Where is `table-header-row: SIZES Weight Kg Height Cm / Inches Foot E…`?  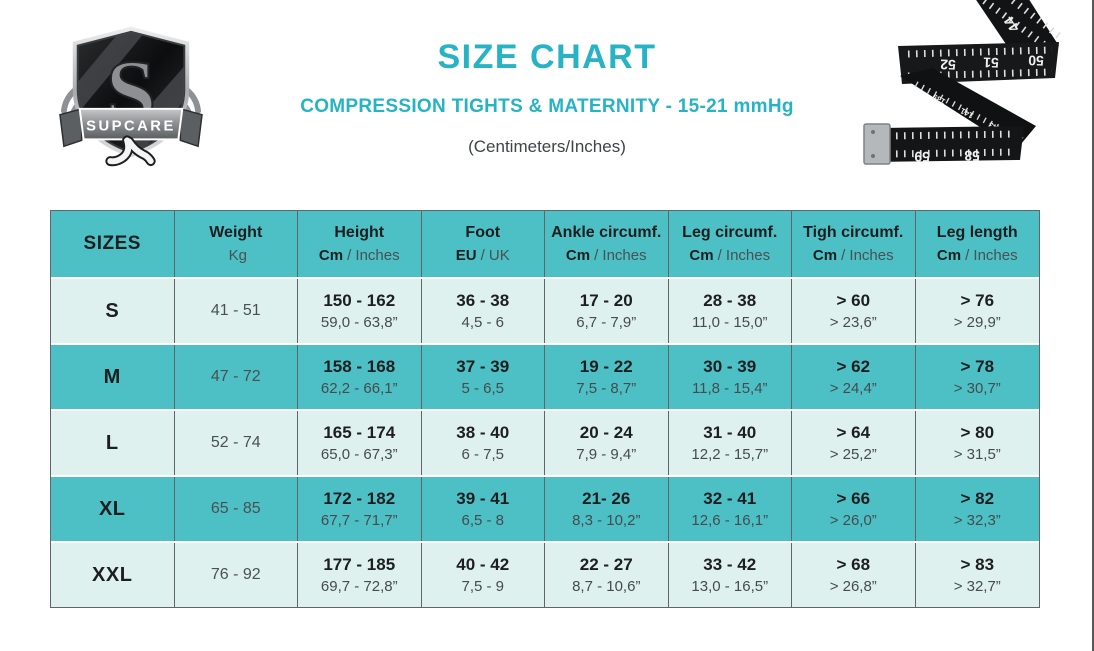
table-header-row: SIZES Weight Kg Height Cm / Inches Foot E… is located at coordinates (545, 245).